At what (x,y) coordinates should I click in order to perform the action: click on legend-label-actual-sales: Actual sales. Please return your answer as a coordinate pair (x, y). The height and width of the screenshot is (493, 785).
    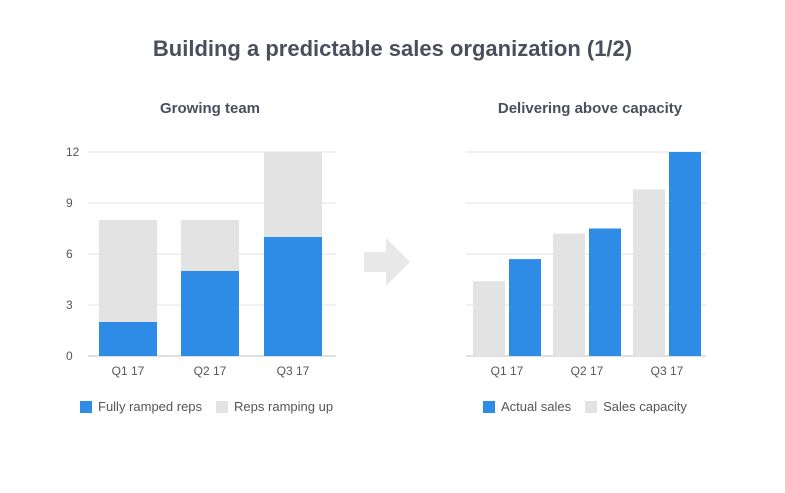
    Looking at the image, I should click on (536, 406).